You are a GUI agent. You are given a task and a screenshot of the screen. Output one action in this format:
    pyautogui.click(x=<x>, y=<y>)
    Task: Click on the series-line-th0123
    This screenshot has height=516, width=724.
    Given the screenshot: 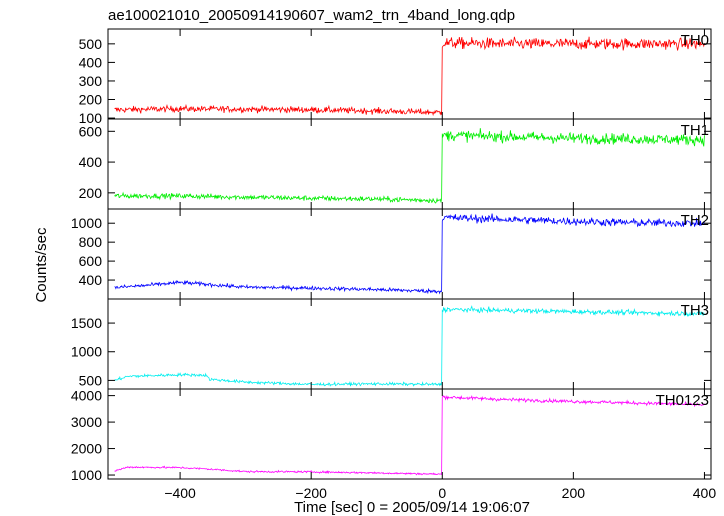 What is the action you would take?
    pyautogui.click(x=409, y=435)
    